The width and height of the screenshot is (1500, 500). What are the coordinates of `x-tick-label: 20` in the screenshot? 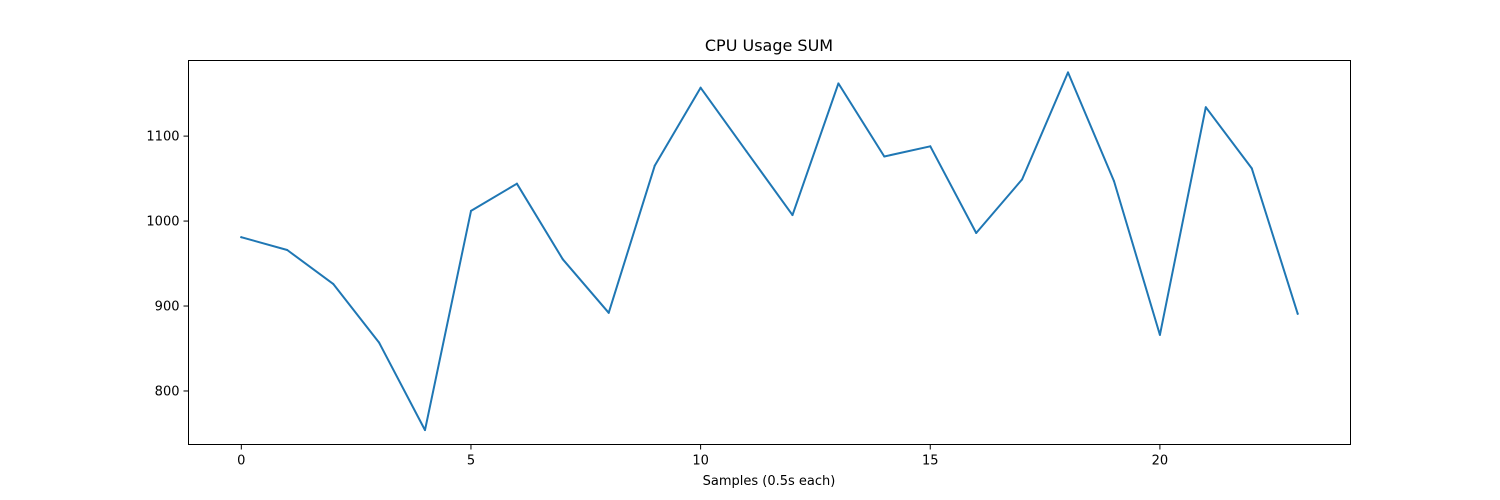 It's located at (1160, 461).